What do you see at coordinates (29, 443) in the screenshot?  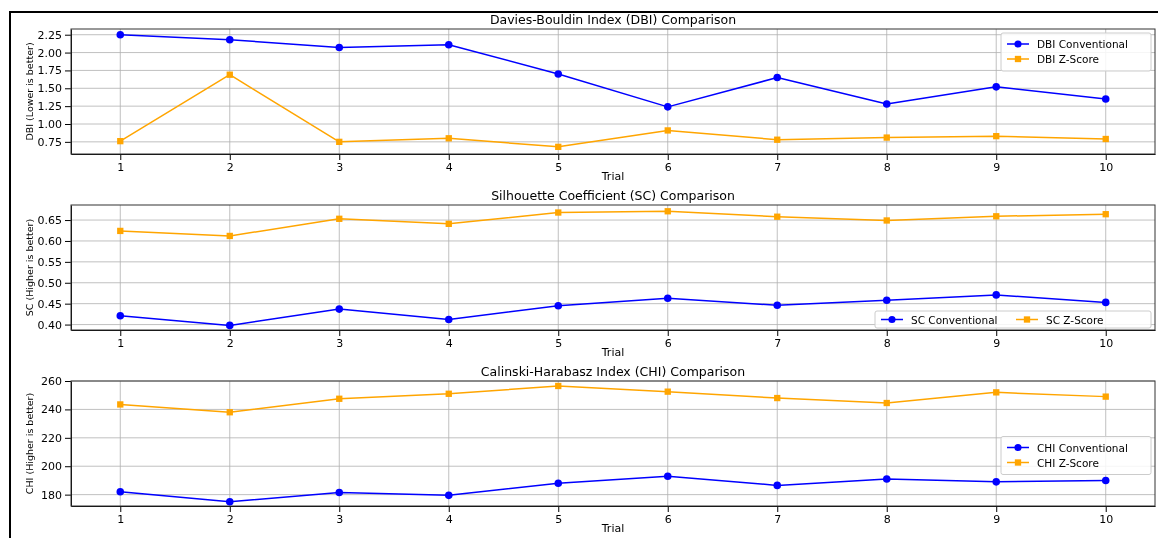 I see `y-axis-title: CHI (Higher is better)` at bounding box center [29, 443].